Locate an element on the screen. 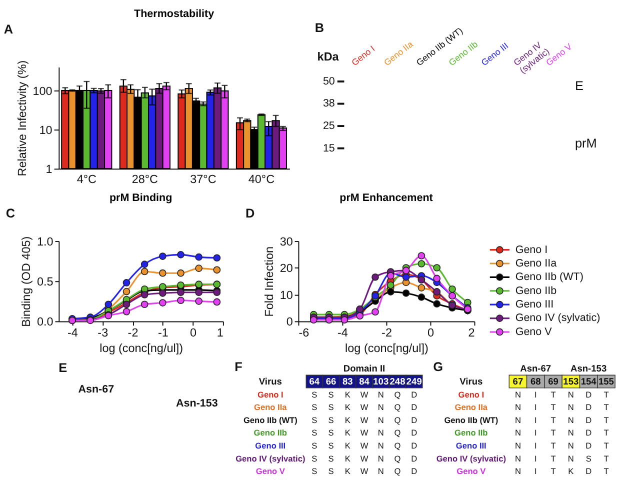  category-label: 64 is located at coordinates (314, 381).